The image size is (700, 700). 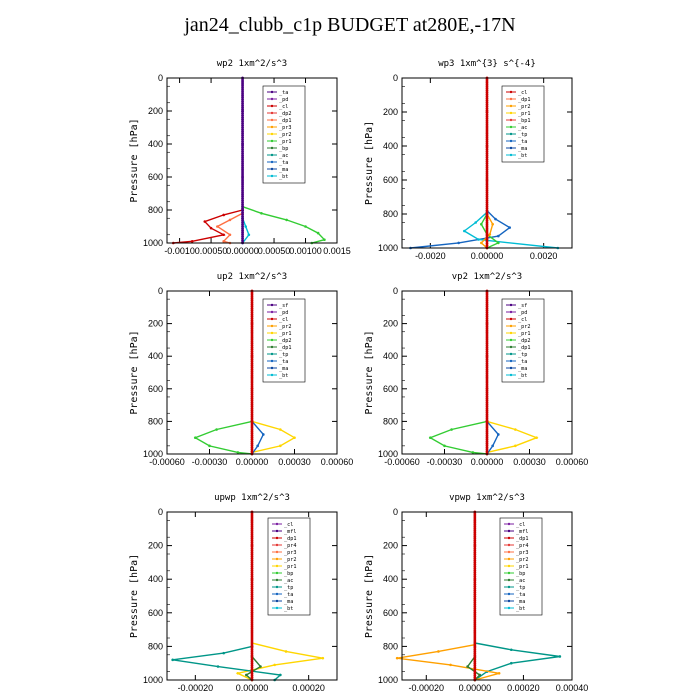 What do you see at coordinates (520, 525) in the screenshot?
I see `legend-label: _cl` at bounding box center [520, 525].